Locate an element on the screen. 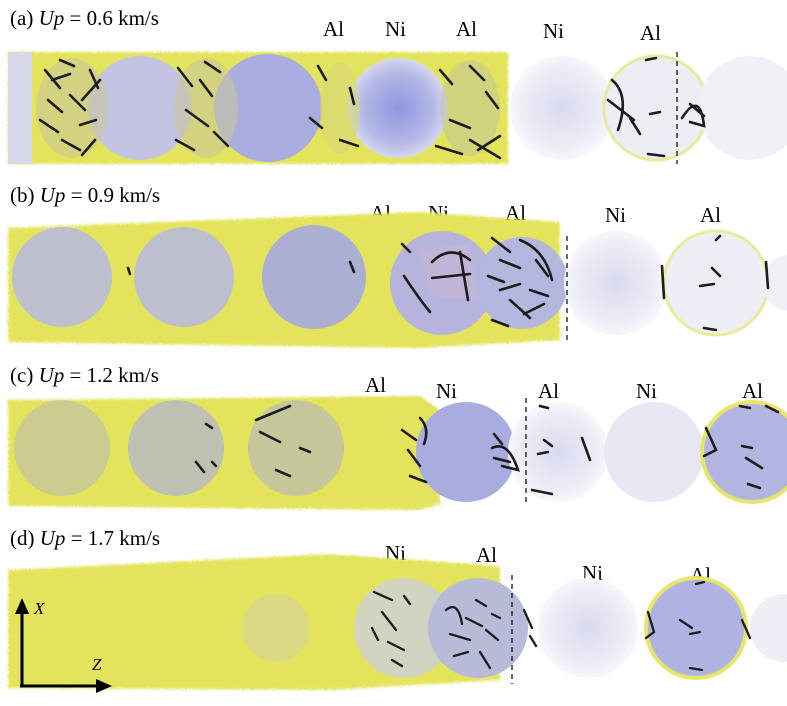  dislocation-lines-a is located at coordinates (372, 108).